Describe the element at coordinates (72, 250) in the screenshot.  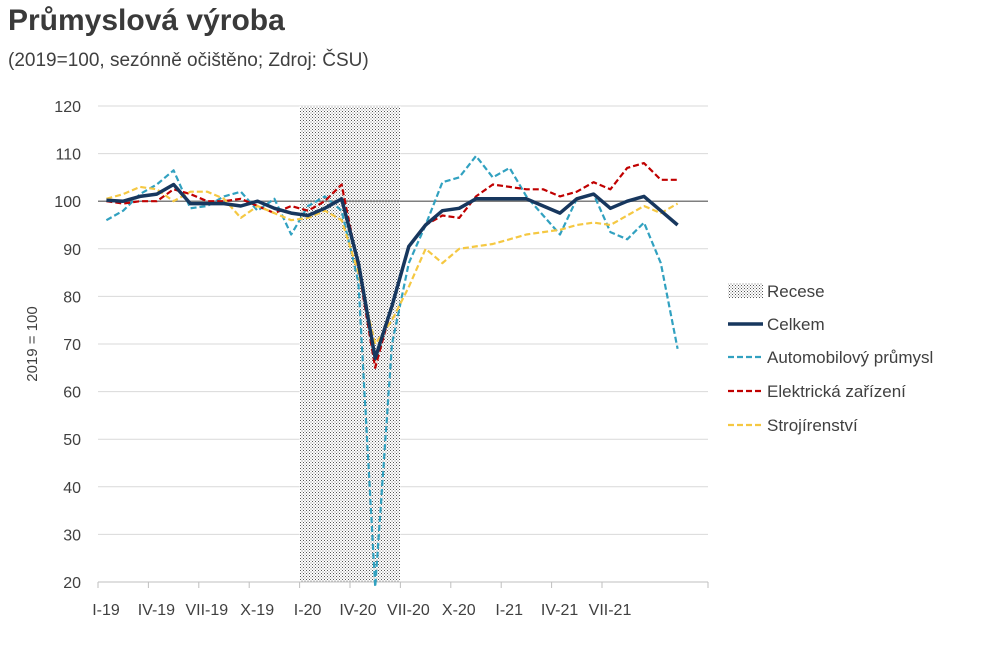
I see `y-tick-label: 90` at that location.